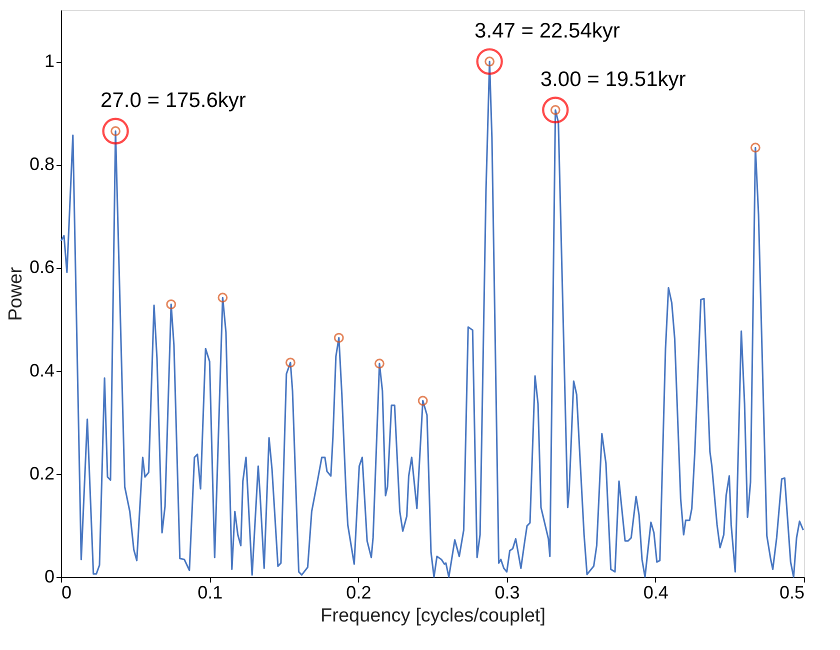 The image size is (840, 650). I want to click on annotation: 27.0 = 175.6kyr, so click(173, 100).